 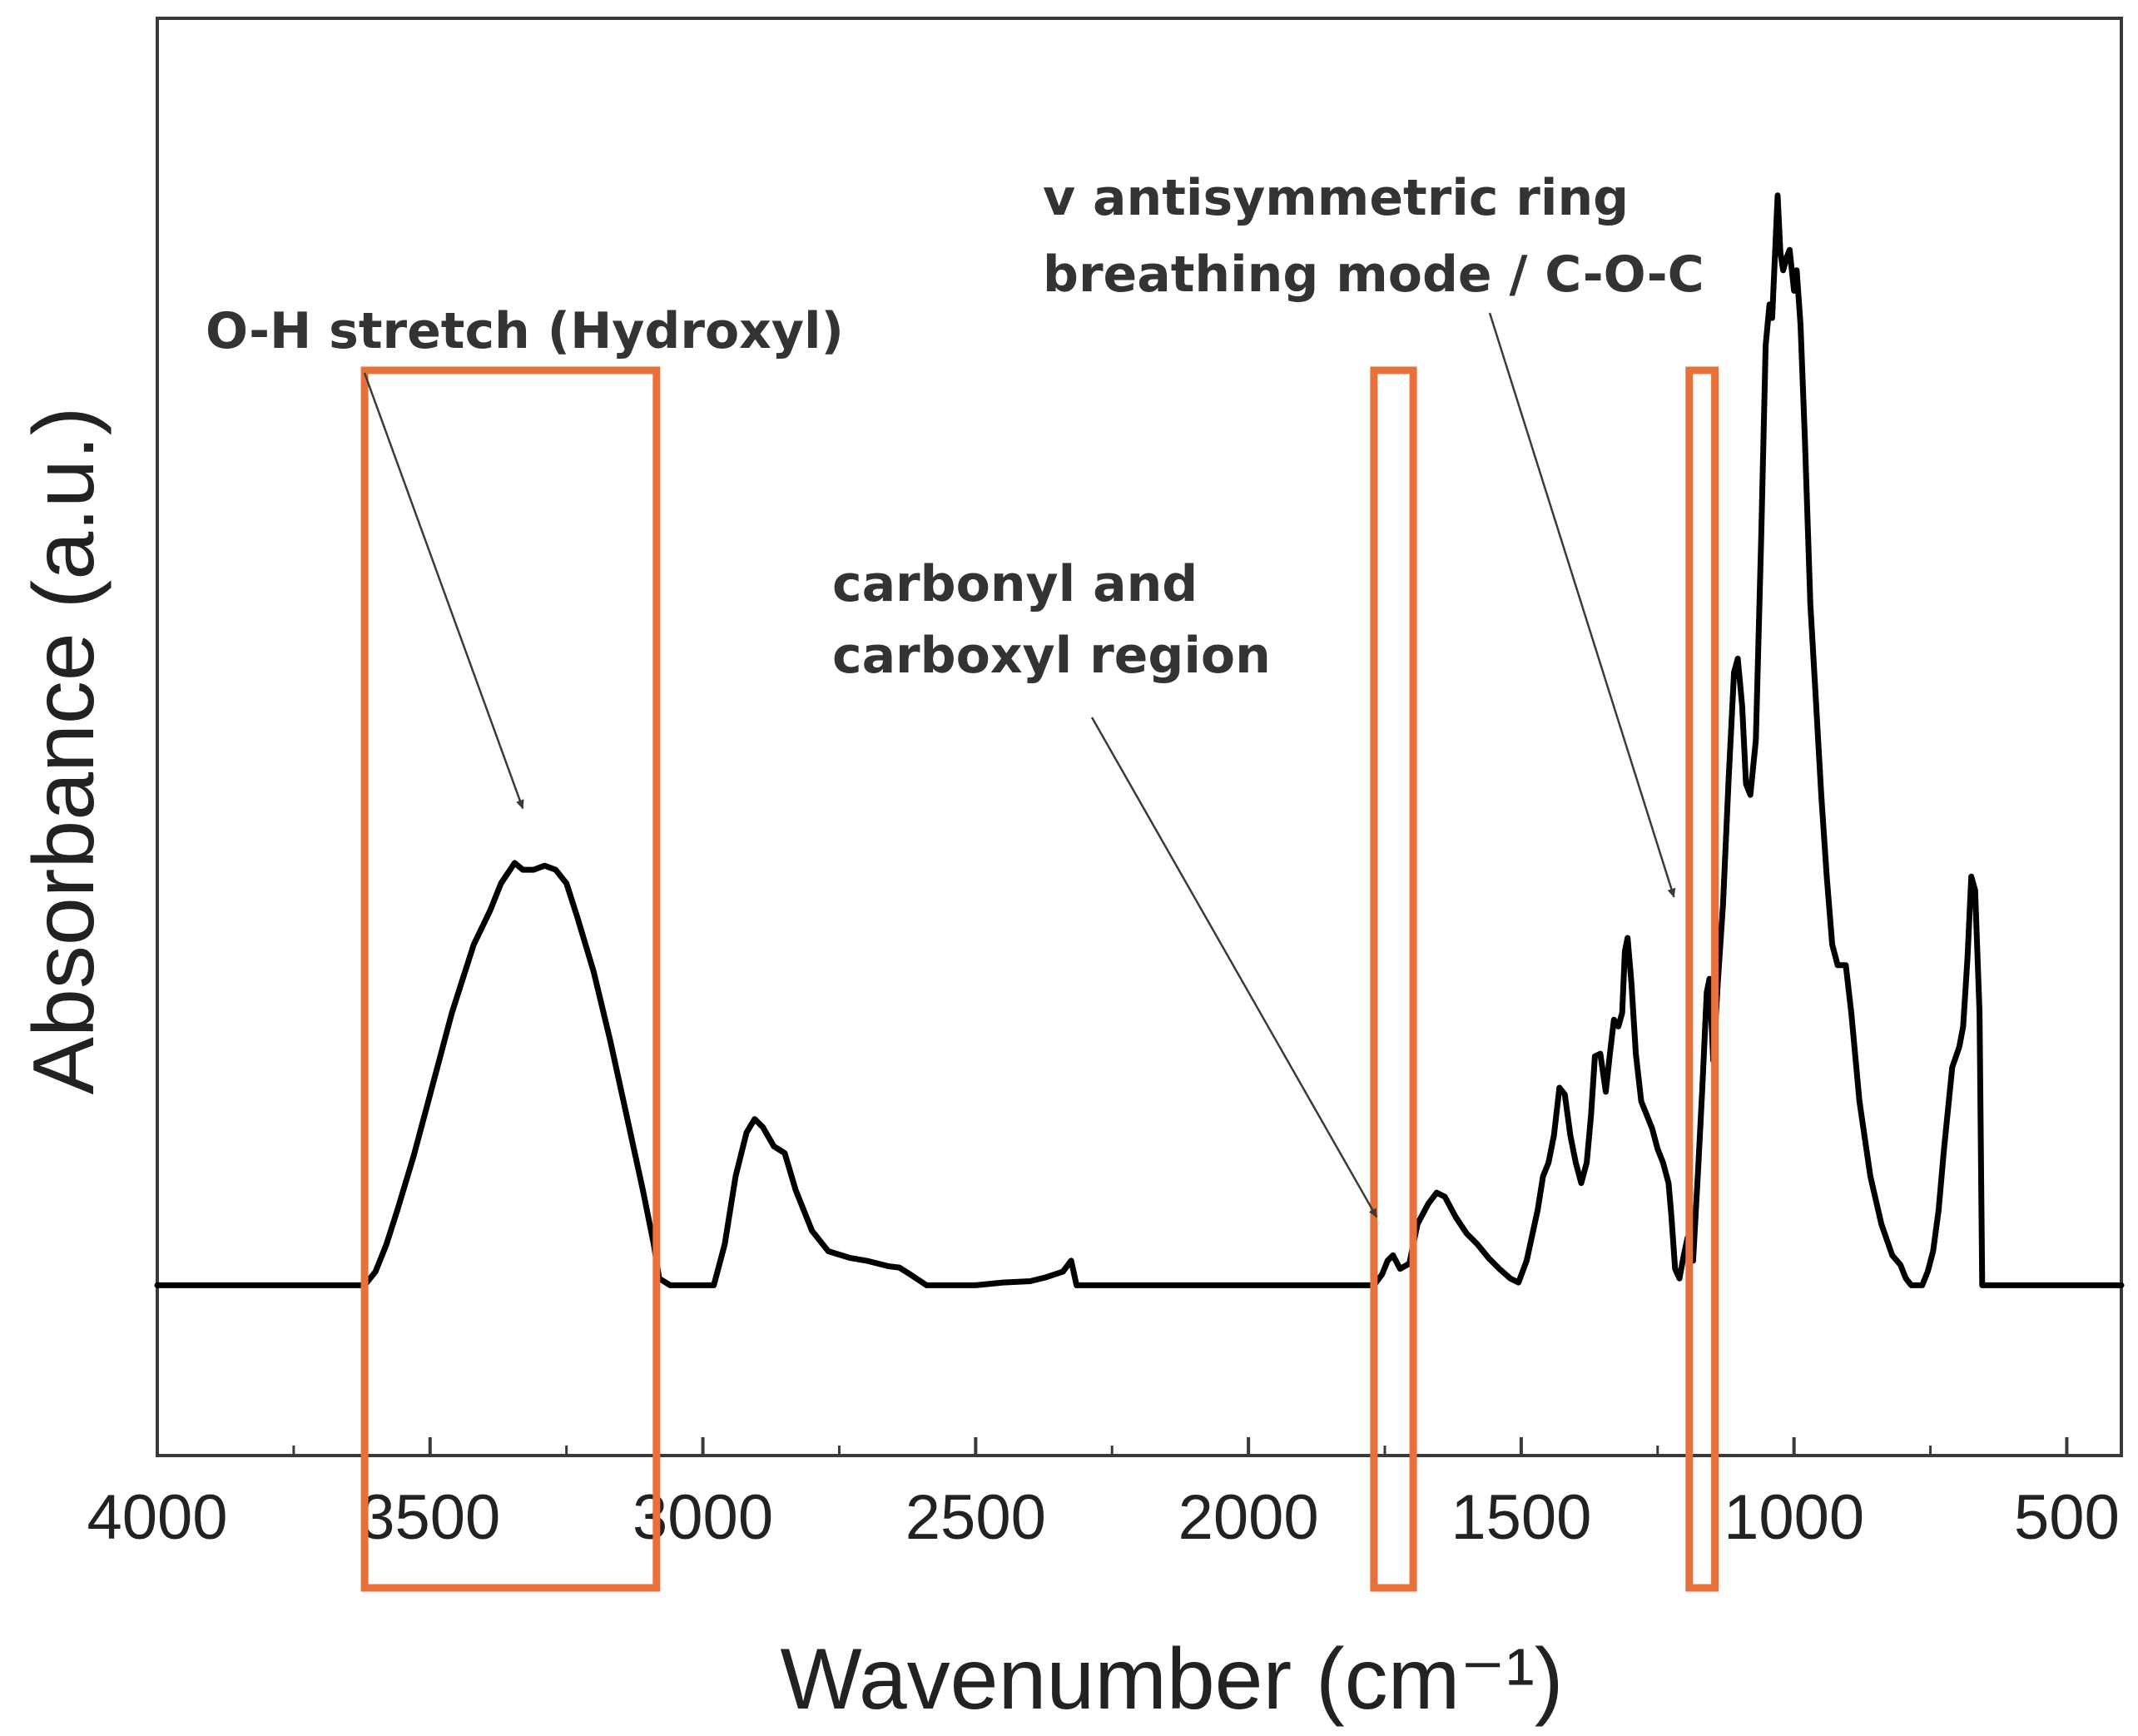 I want to click on annotation-carbonyl-line1: carbonyl and, so click(x=1015, y=584).